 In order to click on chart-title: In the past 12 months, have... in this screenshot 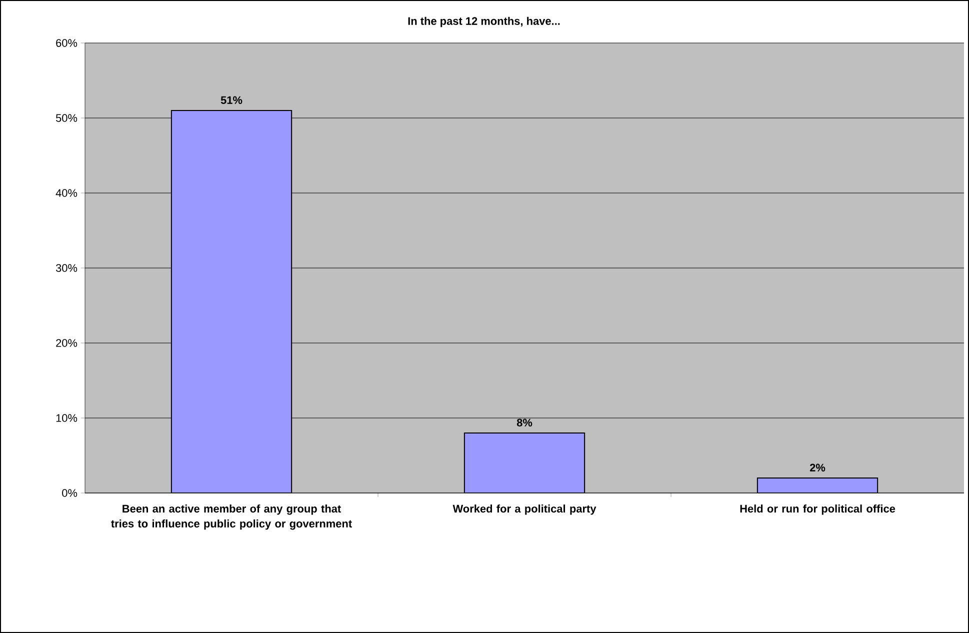, I will do `click(484, 22)`.